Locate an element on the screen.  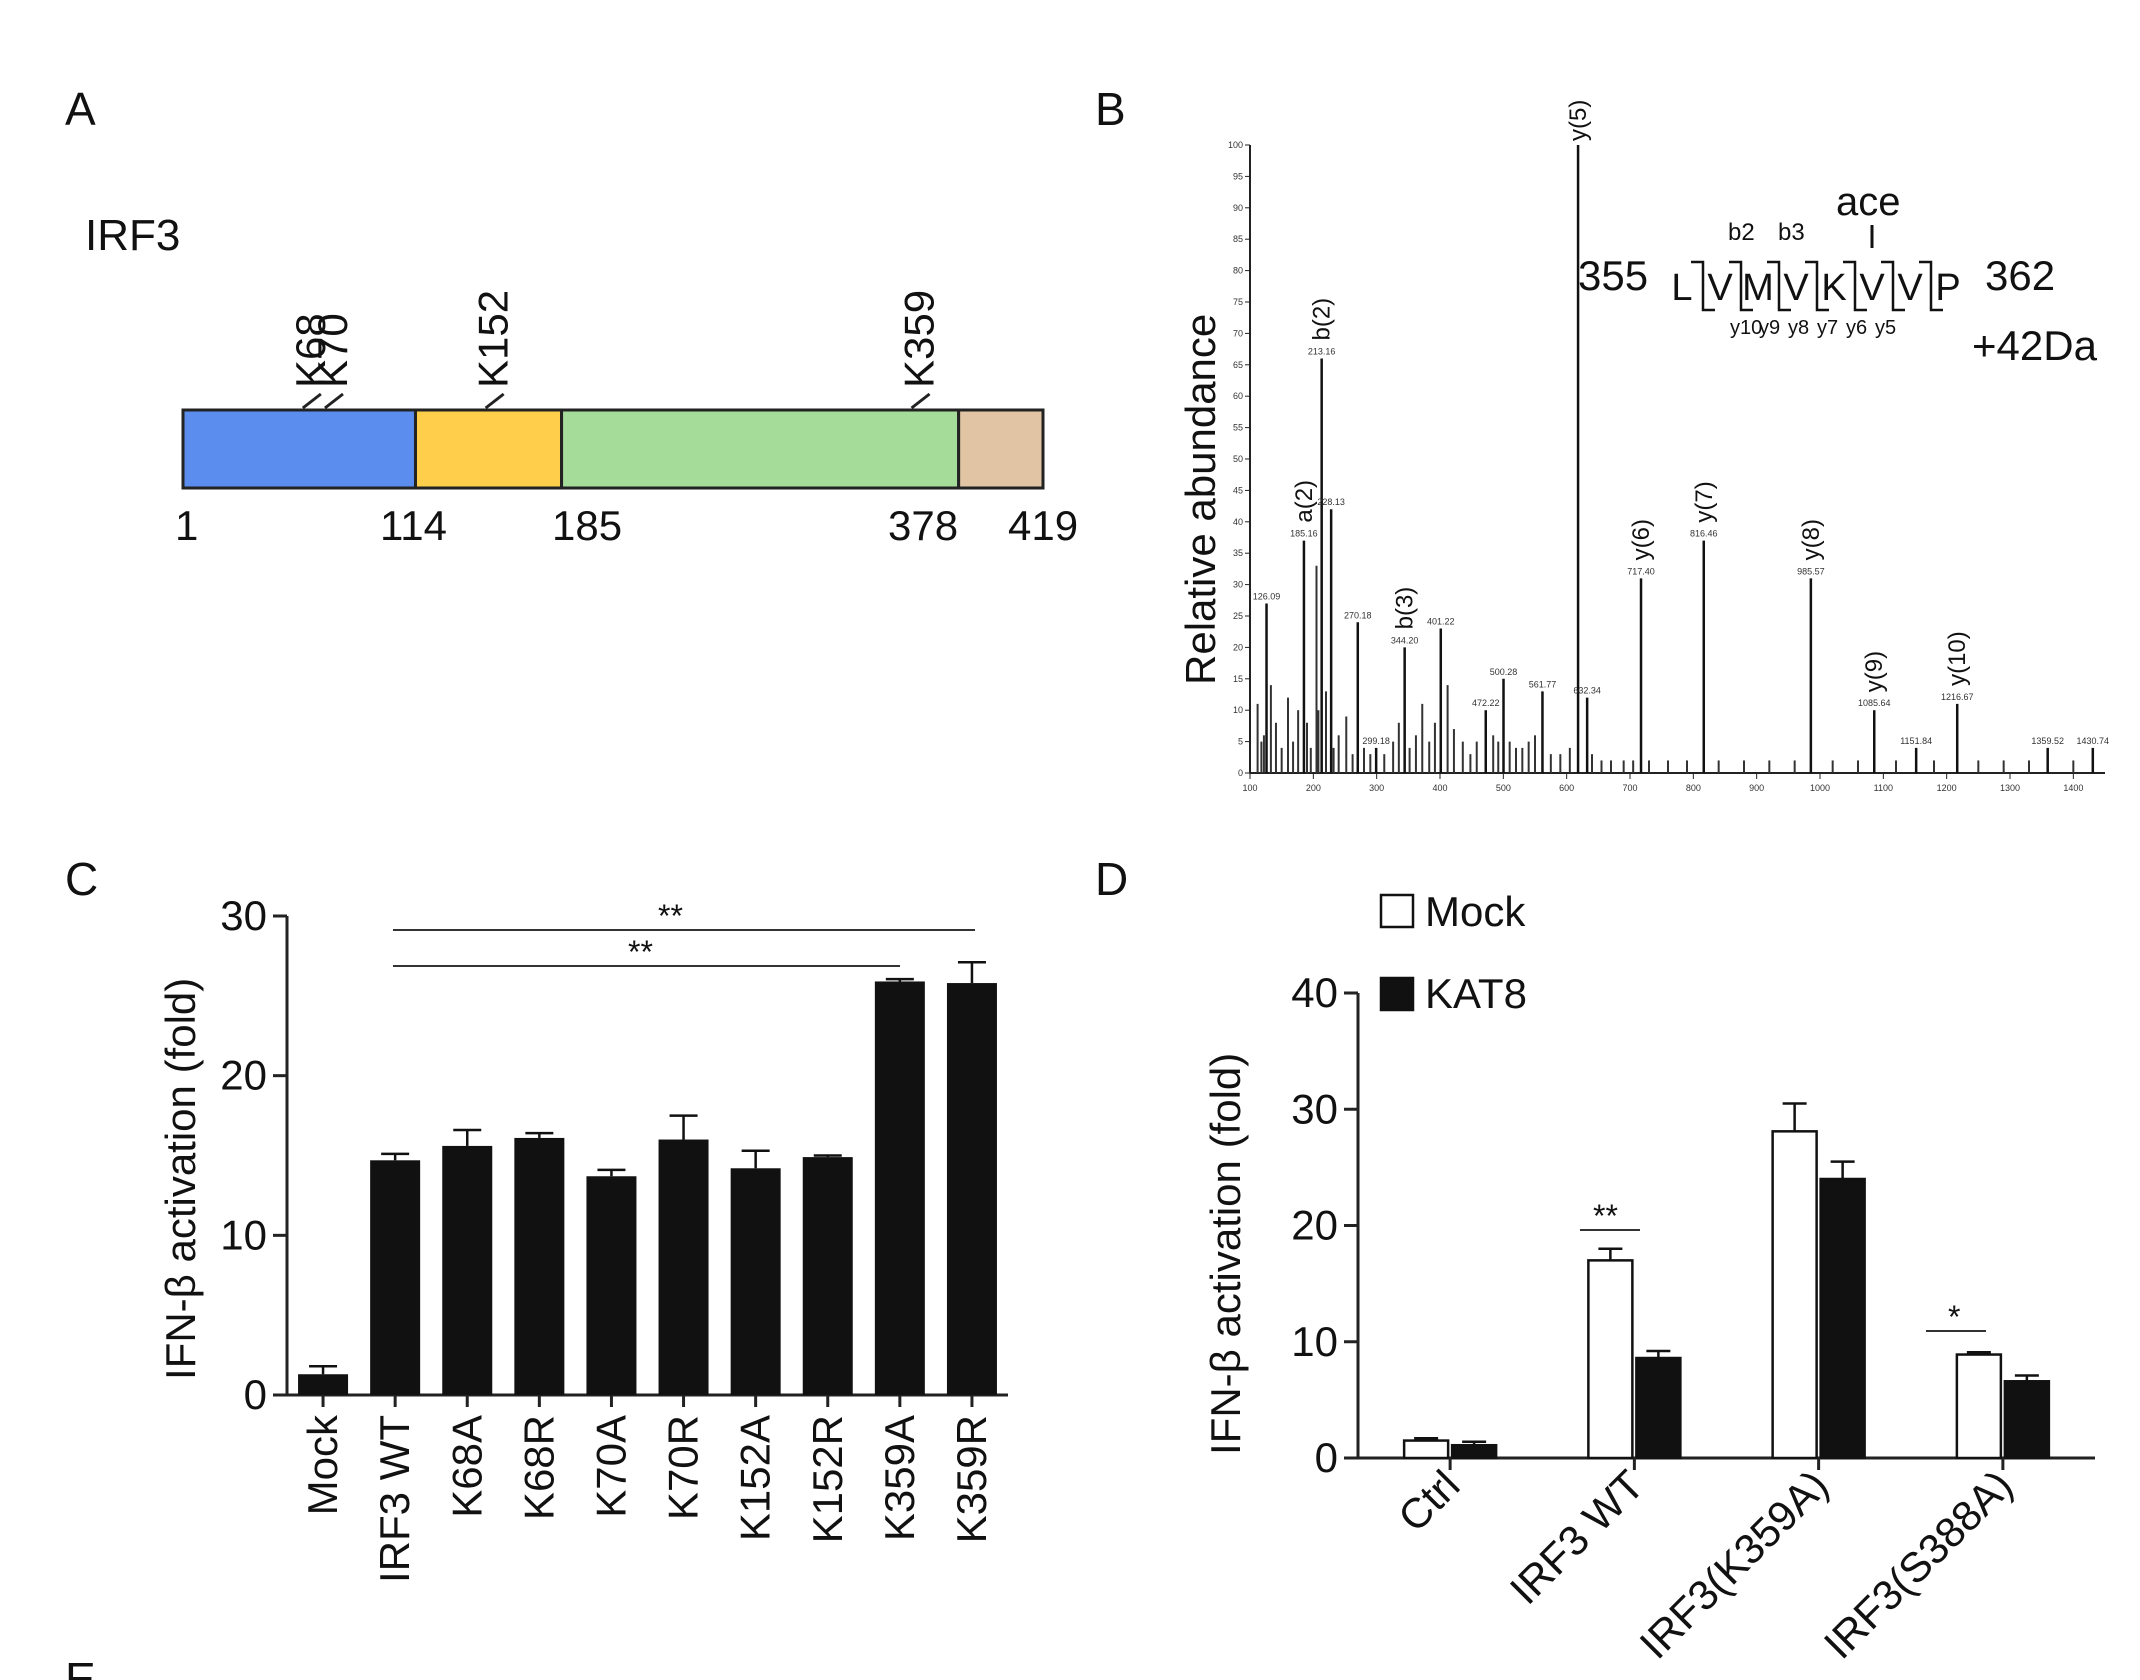
peak-ion-label: y(5) is located at coordinates (1578, 120).